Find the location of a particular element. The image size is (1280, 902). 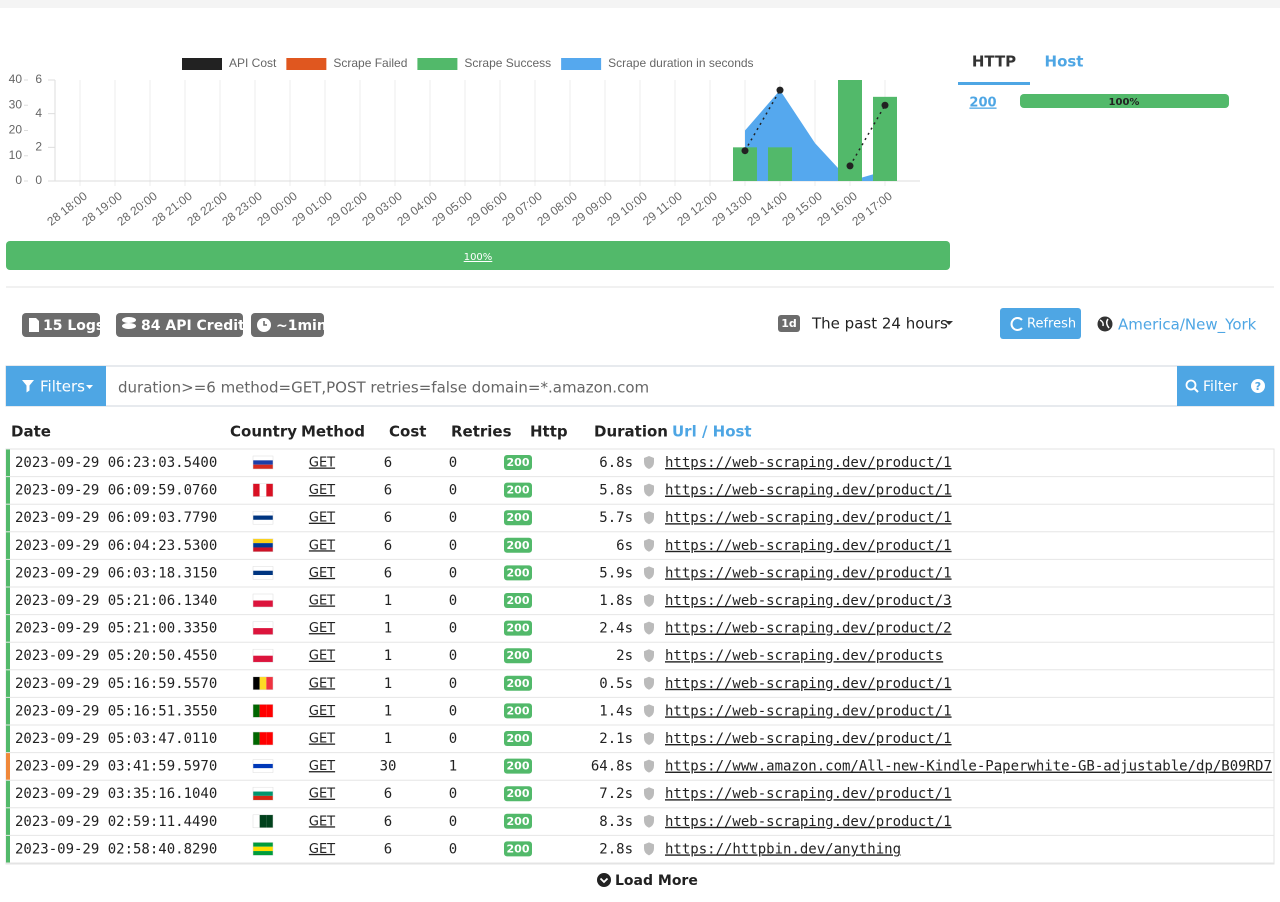

duration: ~1min is located at coordinates (301, 326).